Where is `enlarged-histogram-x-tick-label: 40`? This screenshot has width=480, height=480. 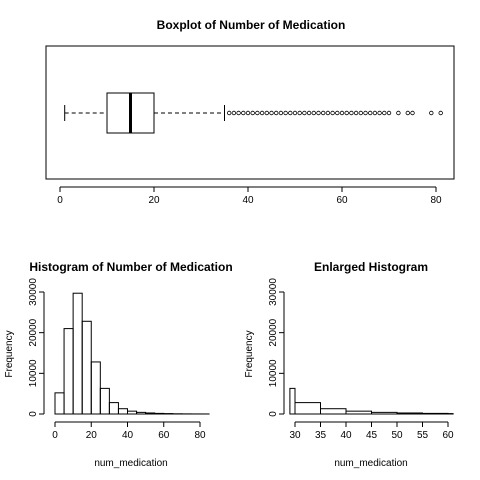
enlarged-histogram-x-tick-label: 40 is located at coordinates (346, 435).